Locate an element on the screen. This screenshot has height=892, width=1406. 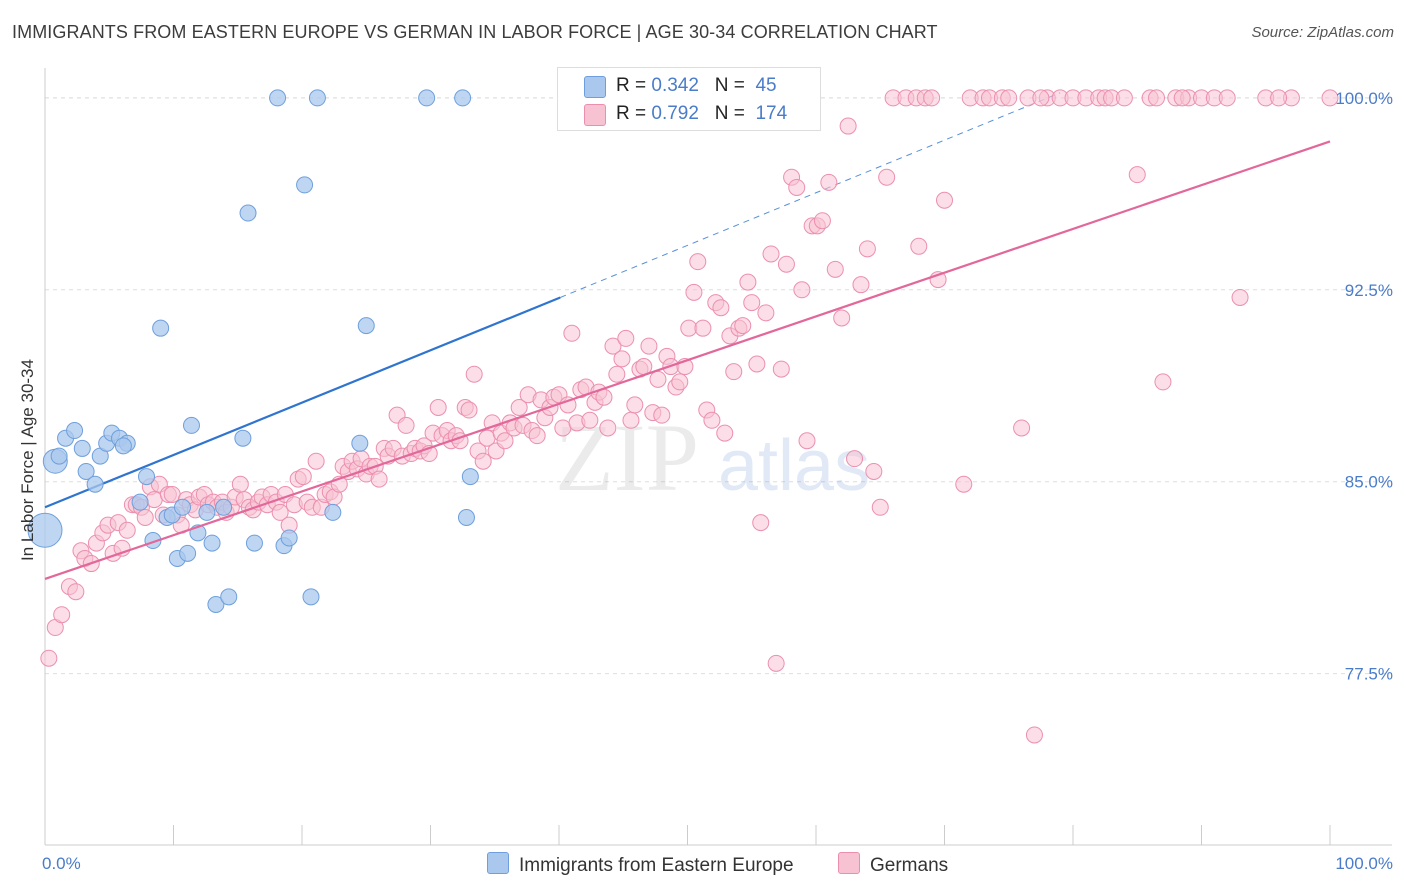
y-tick-label: 92.5% is located at coordinates (1369, 290).